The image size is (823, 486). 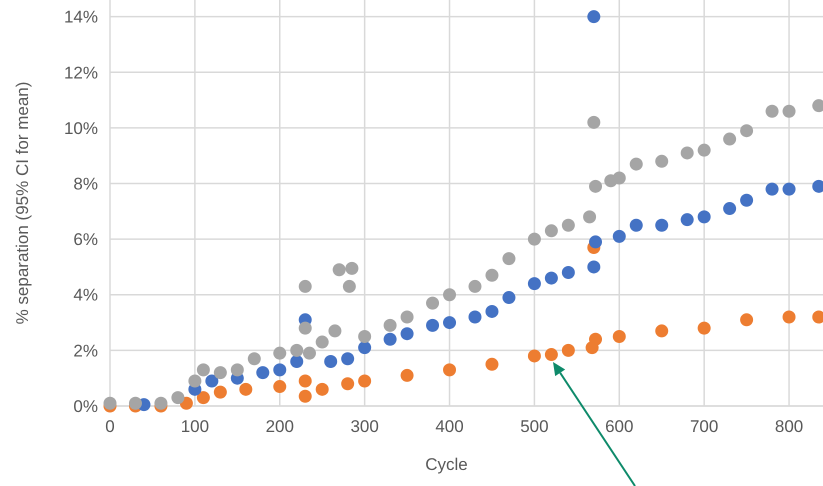 What do you see at coordinates (81, 72) in the screenshot?
I see `y-tick-label: 12%` at bounding box center [81, 72].